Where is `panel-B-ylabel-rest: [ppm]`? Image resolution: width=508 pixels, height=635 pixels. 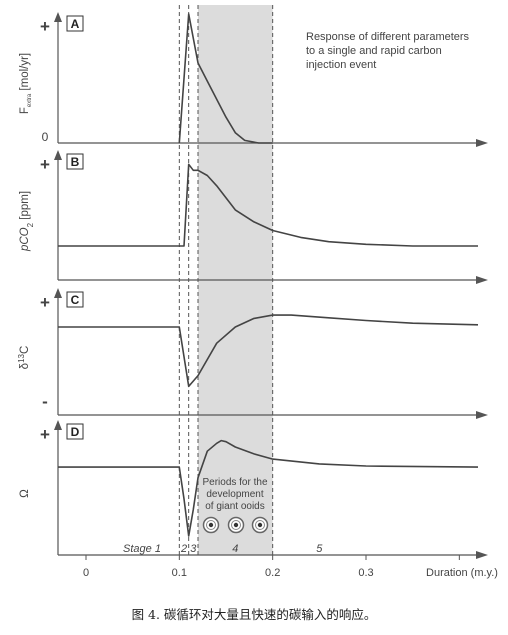
panel-B-ylabel-rest: [ppm] is located at coordinates (25, 207).